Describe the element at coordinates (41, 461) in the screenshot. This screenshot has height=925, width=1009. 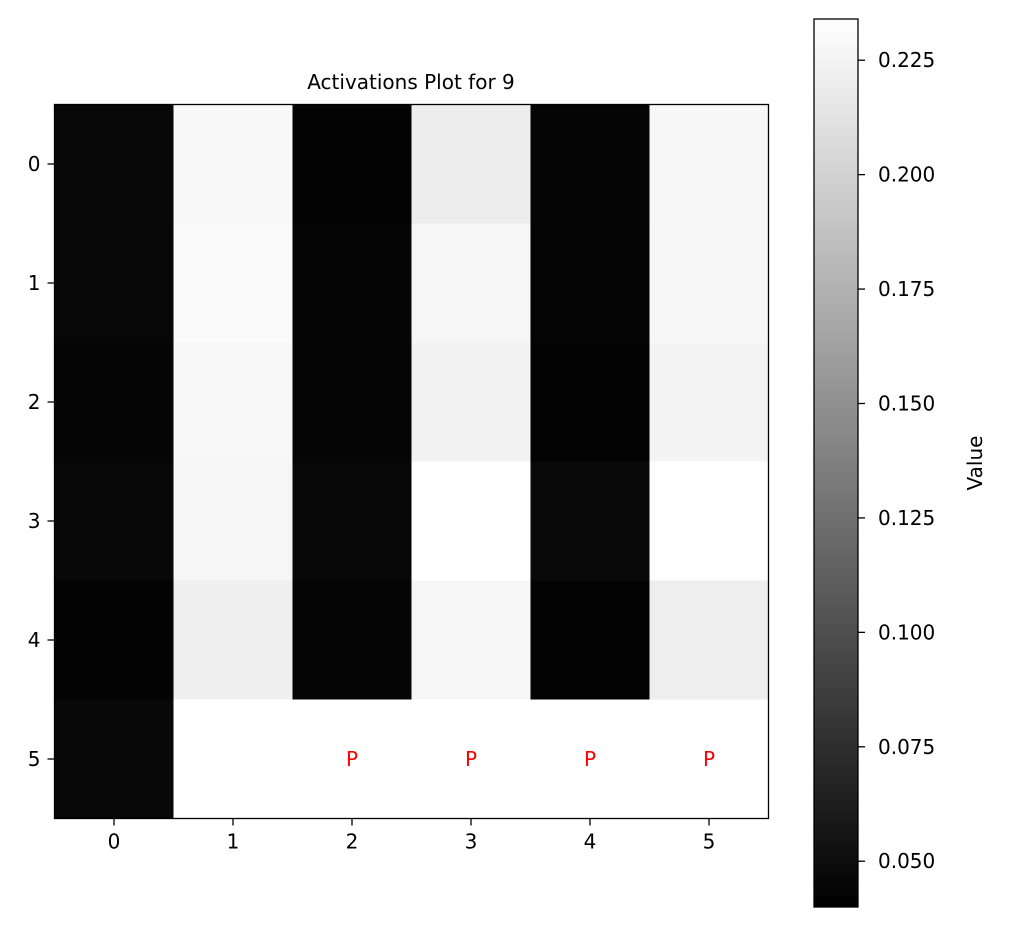
I see `y-axis: 0 1 2 3 4 5` at that location.